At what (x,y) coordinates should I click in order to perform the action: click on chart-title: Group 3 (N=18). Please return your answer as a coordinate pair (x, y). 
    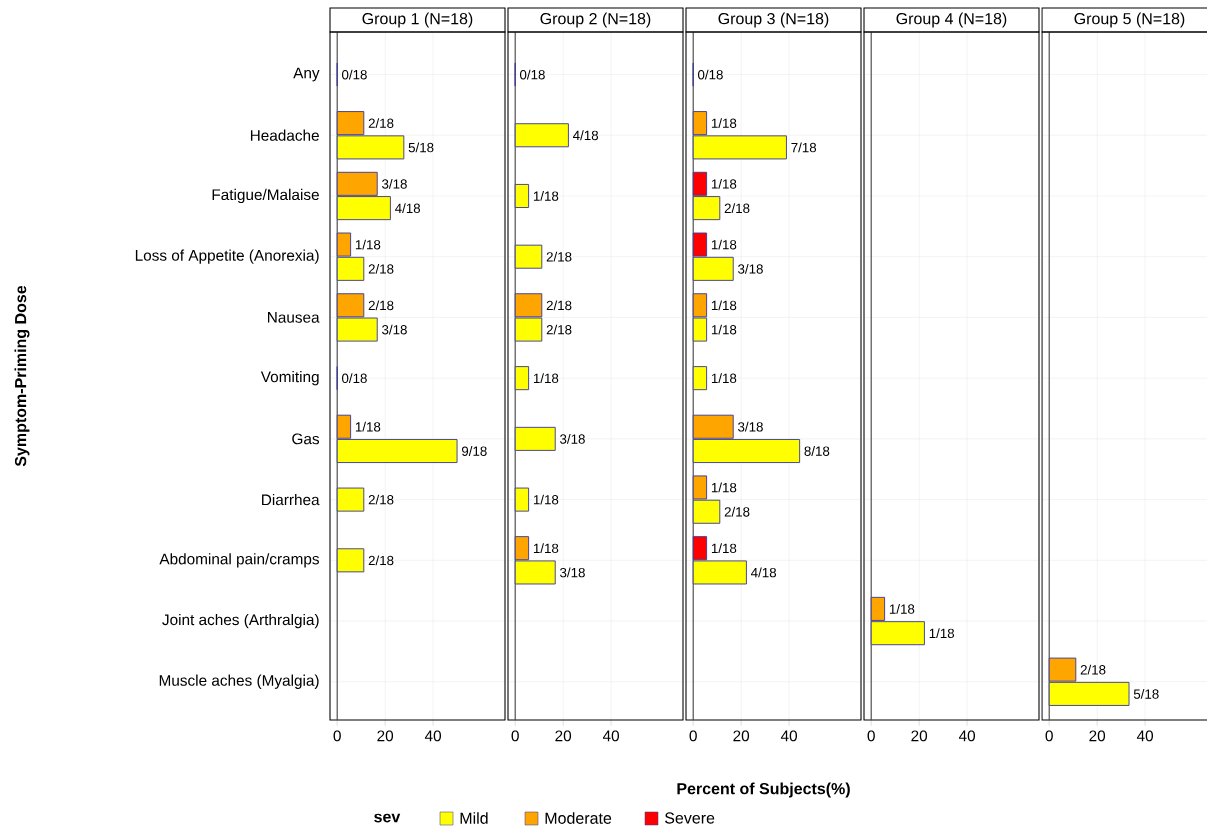
    Looking at the image, I should click on (773, 20).